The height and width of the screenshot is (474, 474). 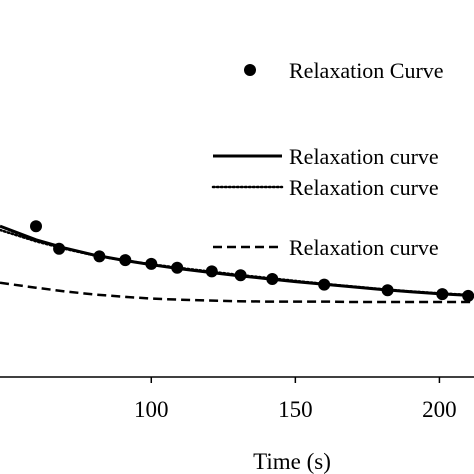 I want to click on x-tick-label: 200, so click(x=439, y=409).